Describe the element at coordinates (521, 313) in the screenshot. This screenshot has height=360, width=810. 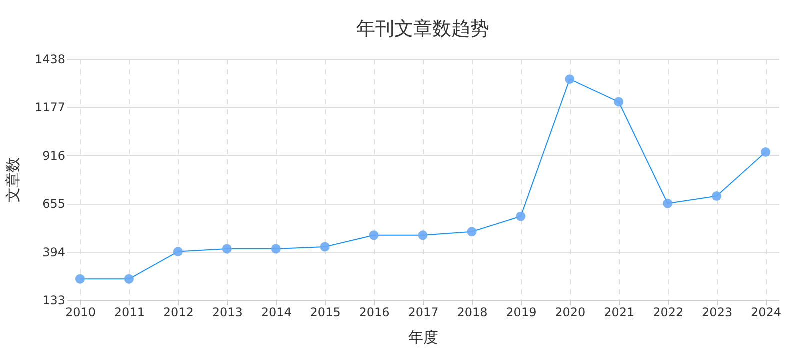
I see `x-tick-label: 2019` at that location.